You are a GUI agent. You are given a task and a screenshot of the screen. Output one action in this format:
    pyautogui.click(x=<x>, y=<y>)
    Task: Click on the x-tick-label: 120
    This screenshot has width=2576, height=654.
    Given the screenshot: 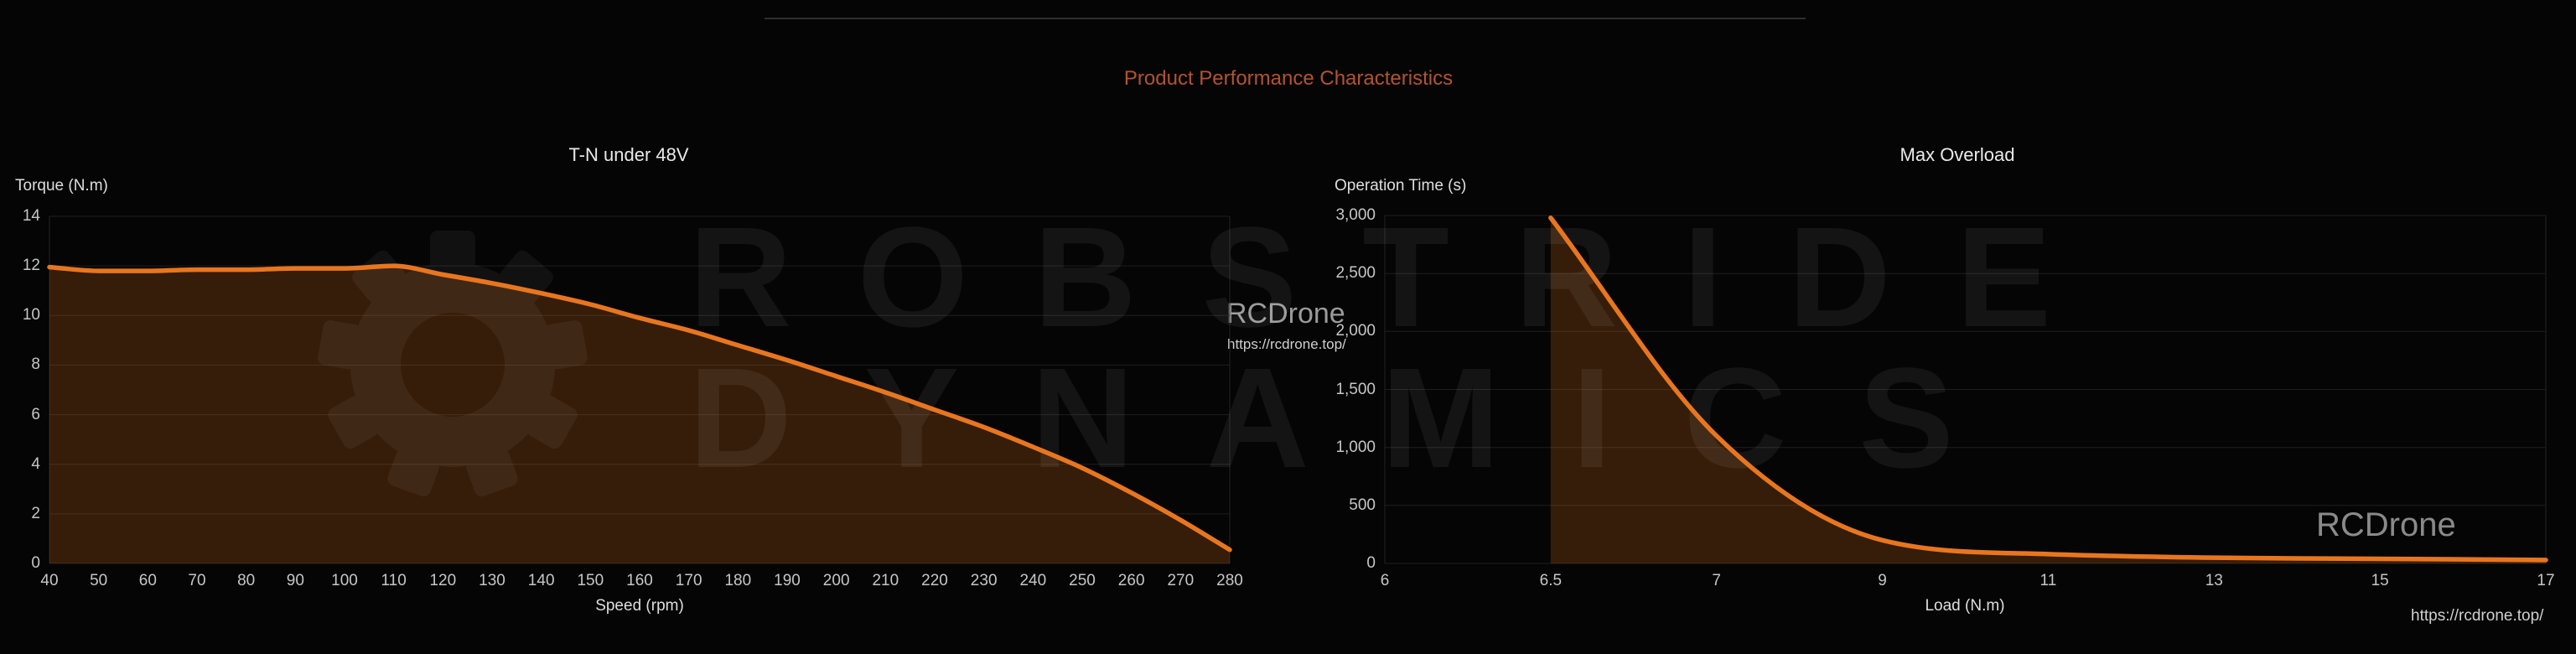 What is the action you would take?
    pyautogui.click(x=443, y=580)
    